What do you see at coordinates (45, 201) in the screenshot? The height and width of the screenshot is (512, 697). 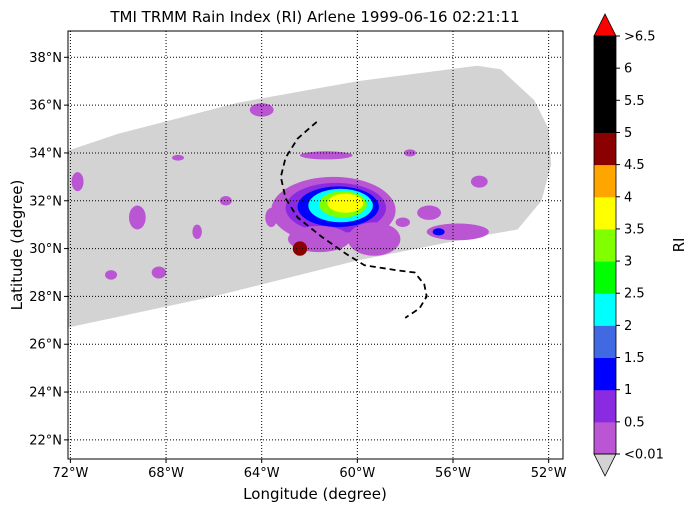 I see `y-tick-label: 32°N` at bounding box center [45, 201].